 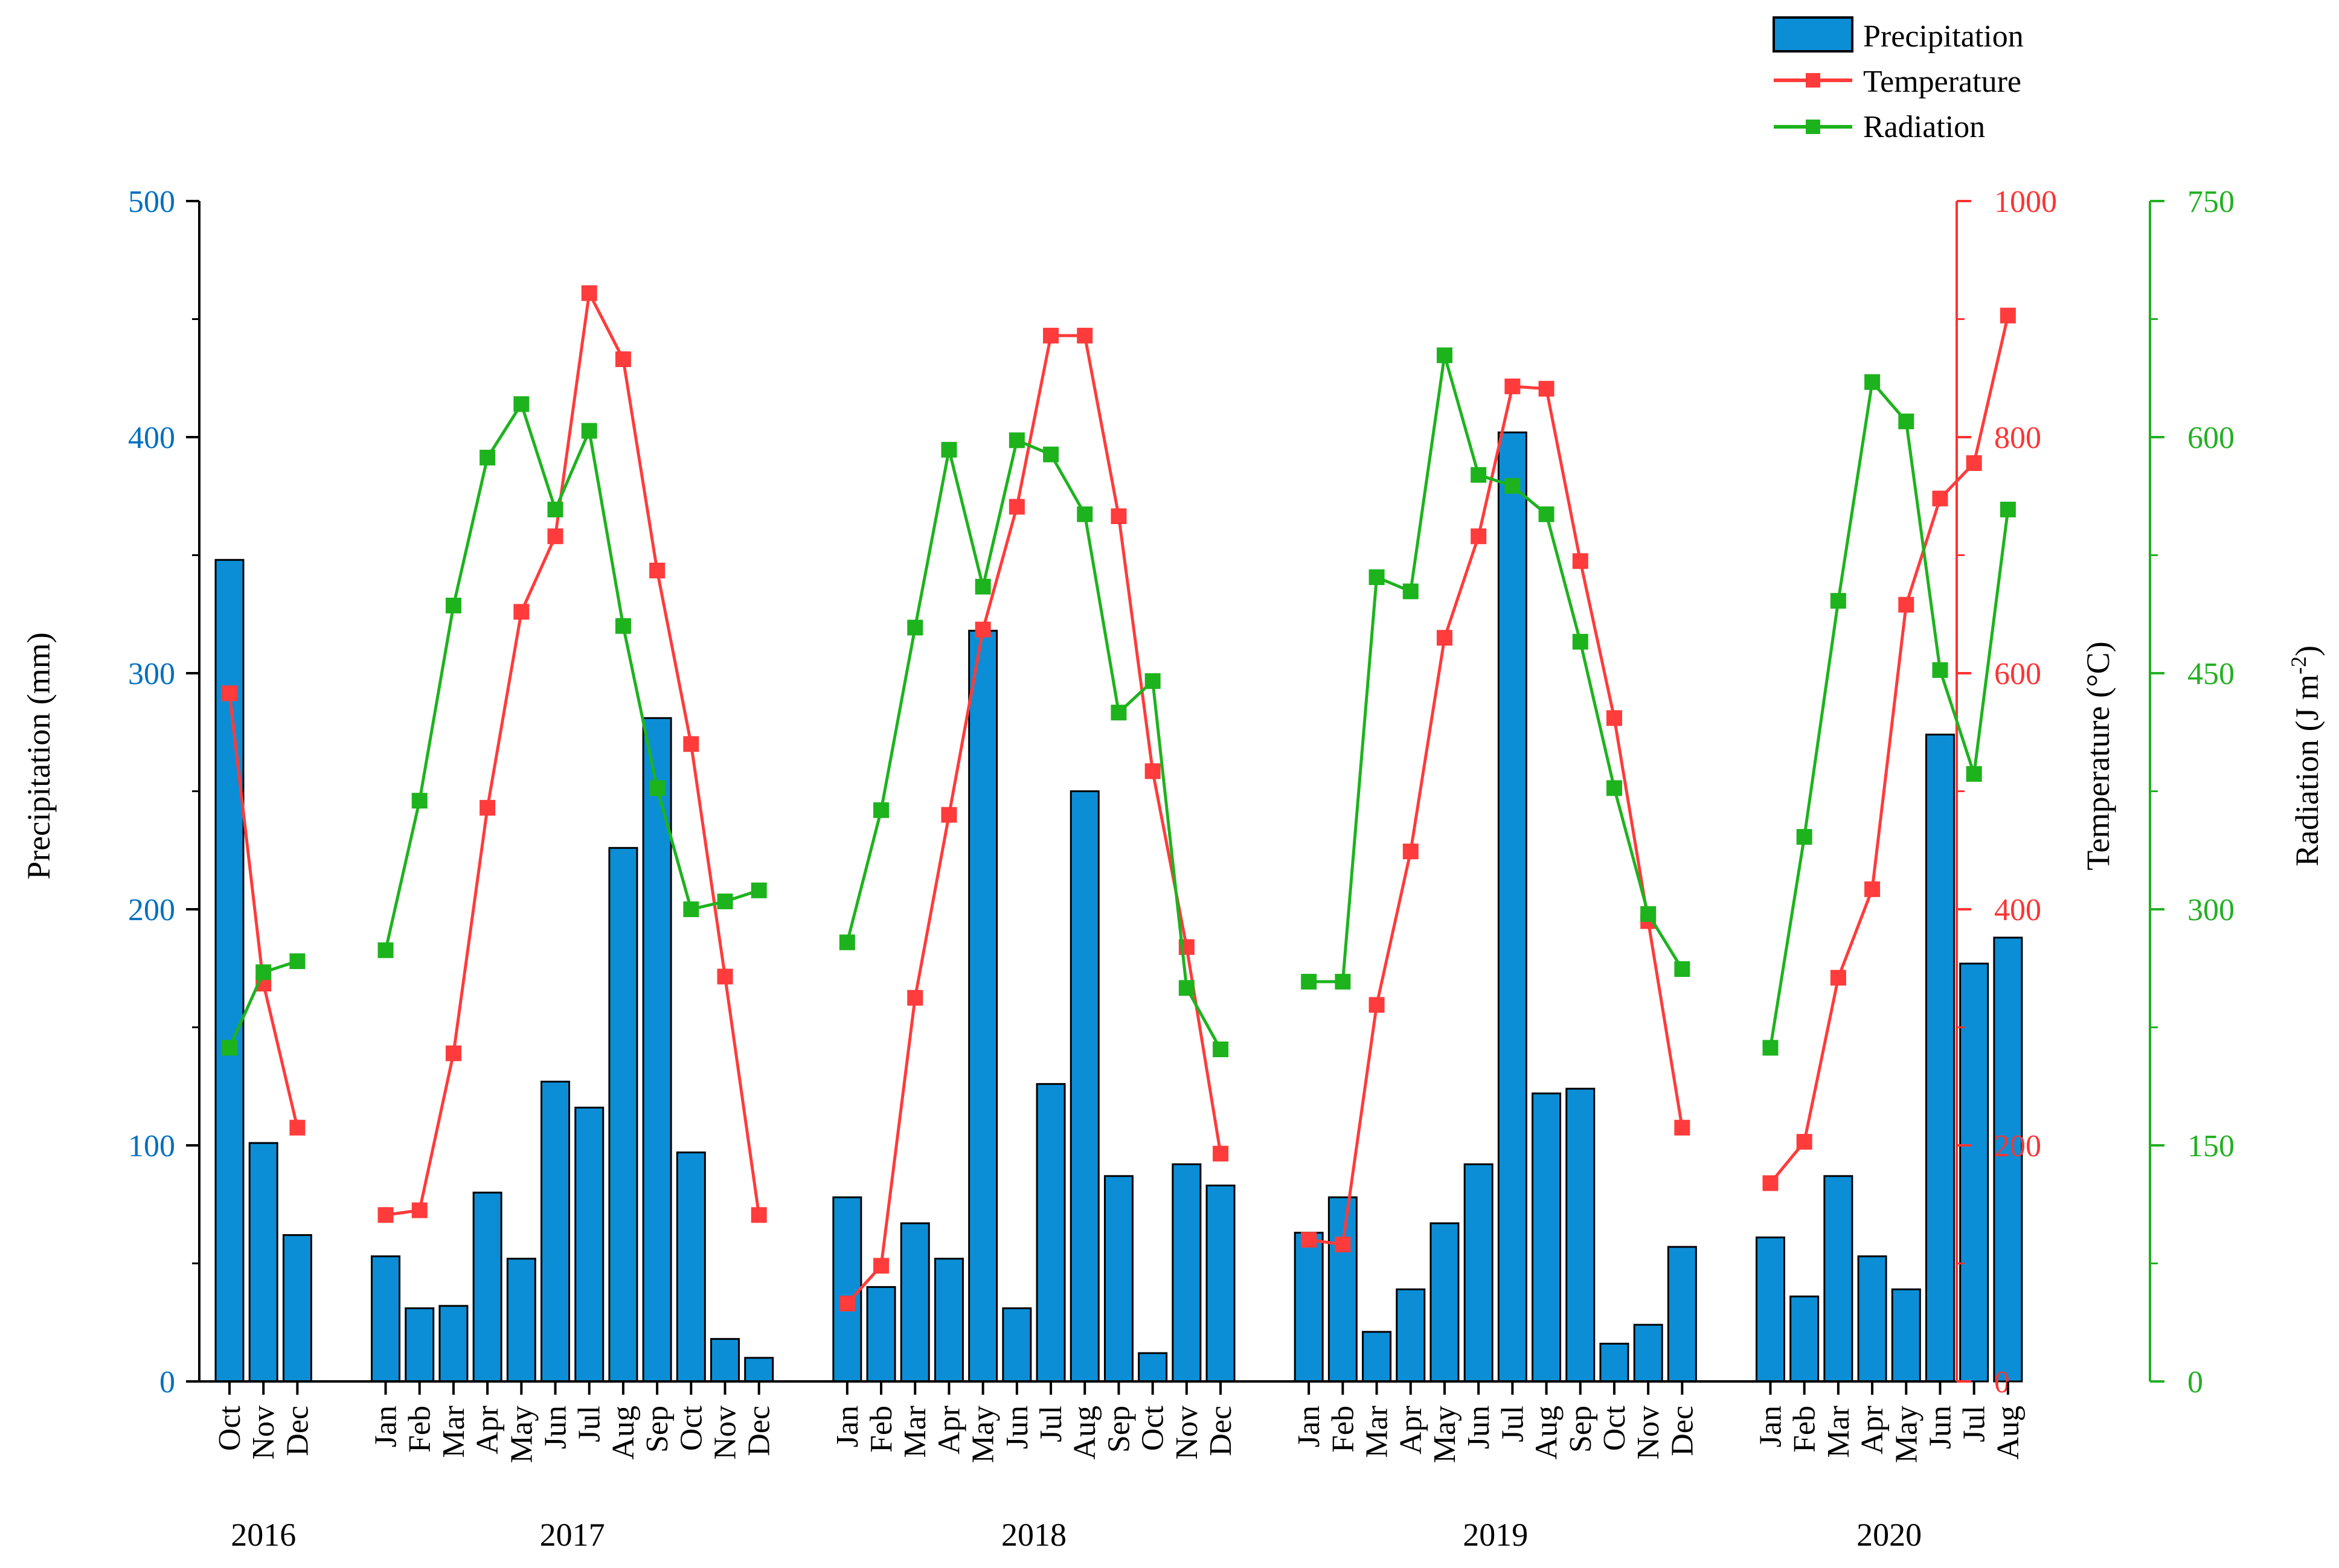 I want to click on left-axis-tick-label: 400, so click(x=152, y=438).